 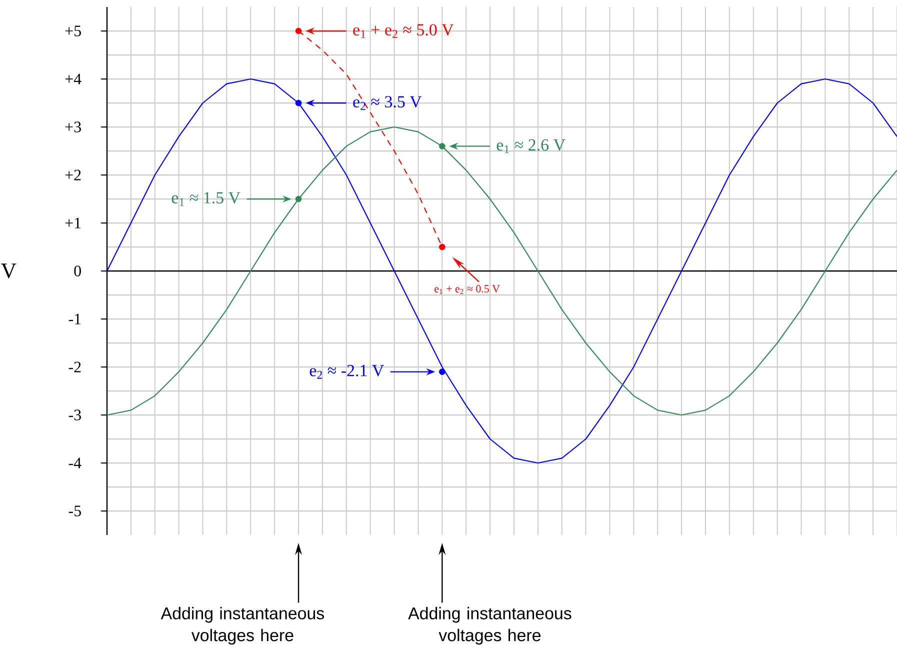 I want to click on annotation: e$_{1}$ ≈ 1.5 V, so click(x=206, y=199).